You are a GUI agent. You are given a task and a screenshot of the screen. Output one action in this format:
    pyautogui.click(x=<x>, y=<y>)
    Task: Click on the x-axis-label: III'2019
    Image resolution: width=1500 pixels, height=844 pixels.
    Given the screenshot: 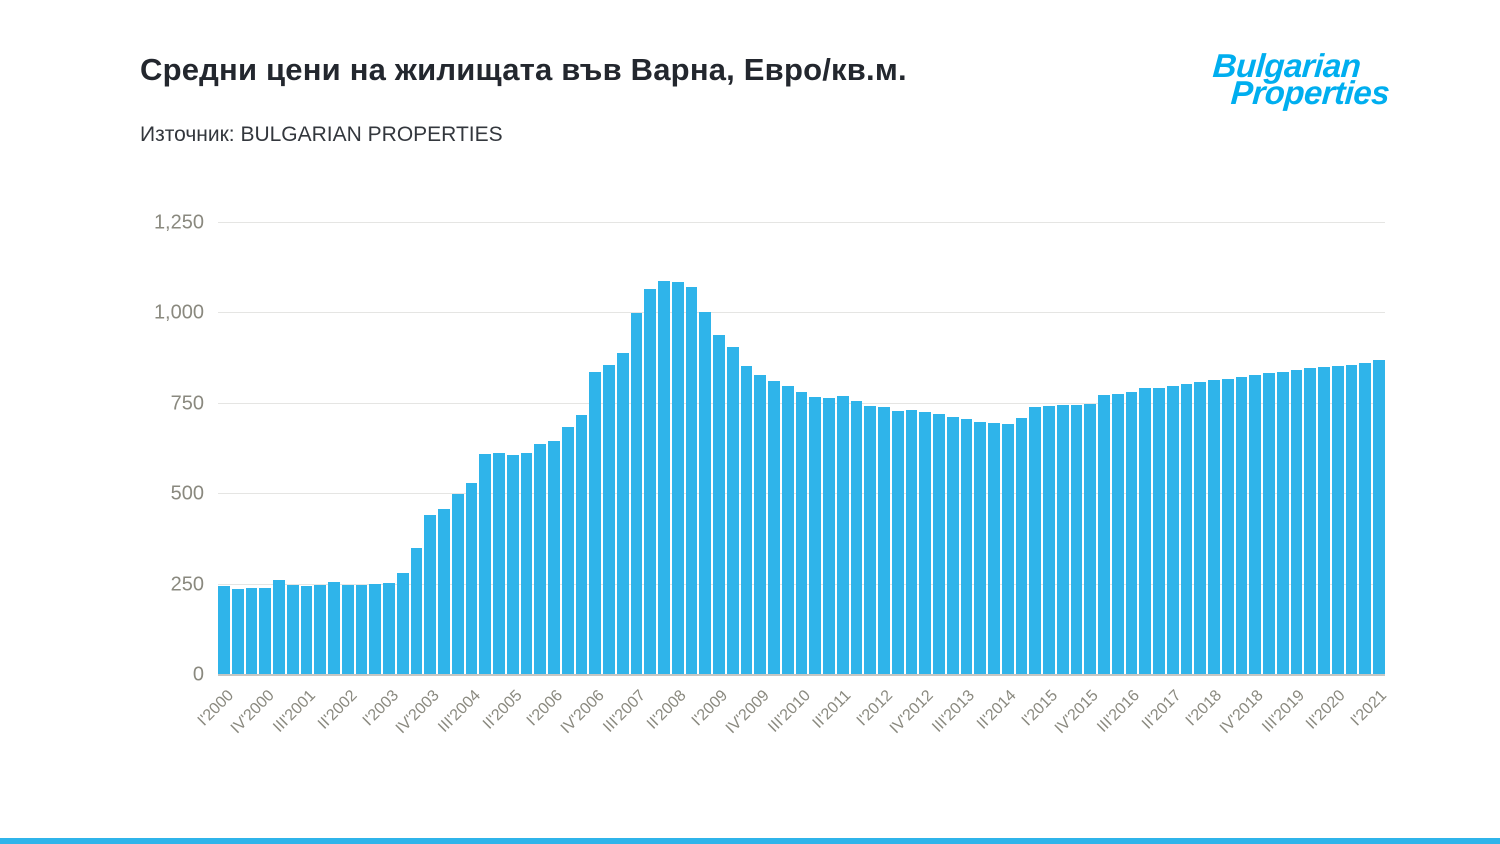 What is the action you would take?
    pyautogui.click(x=1283, y=711)
    